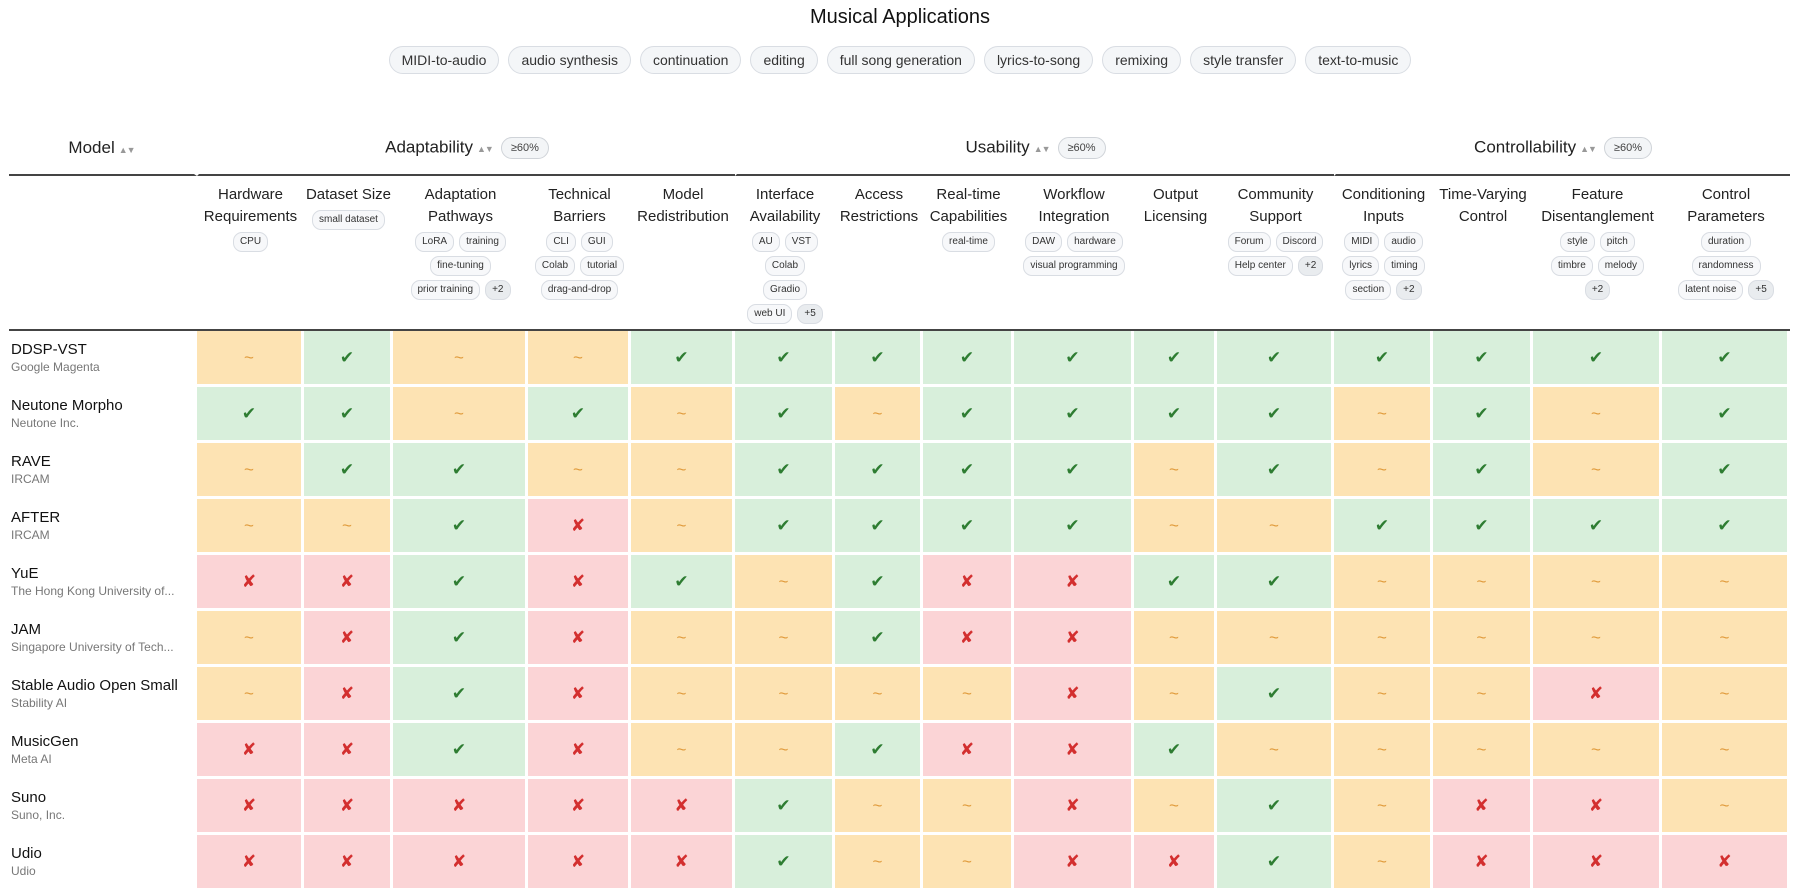 The height and width of the screenshot is (891, 1800). Describe the element at coordinates (348, 253) in the screenshot. I see `column-header: Dataset Size small dataset` at that location.